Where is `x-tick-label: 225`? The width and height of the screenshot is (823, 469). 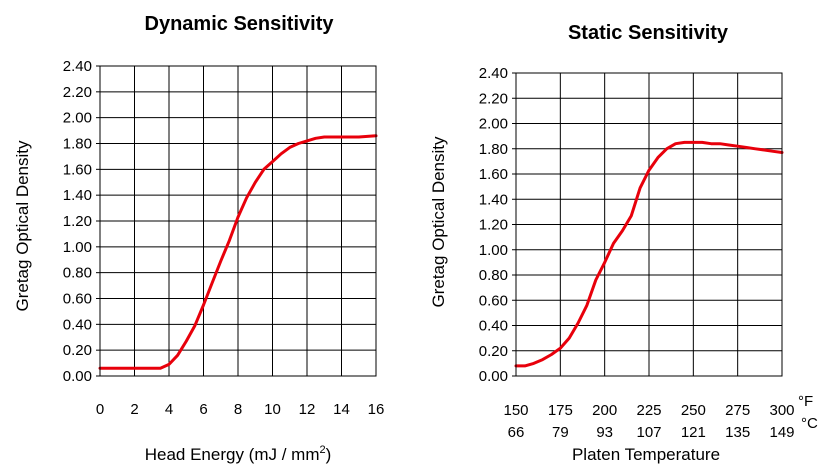 x-tick-label: 225 is located at coordinates (648, 410).